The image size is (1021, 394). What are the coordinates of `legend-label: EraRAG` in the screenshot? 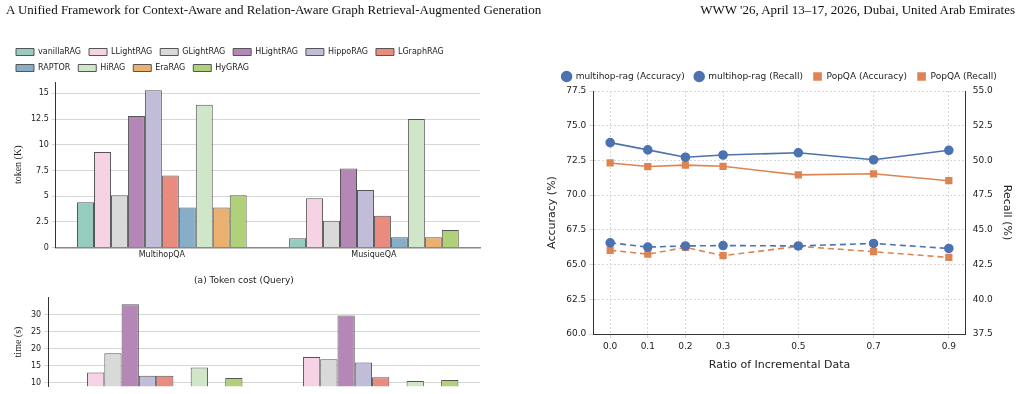 It's located at (170, 68).